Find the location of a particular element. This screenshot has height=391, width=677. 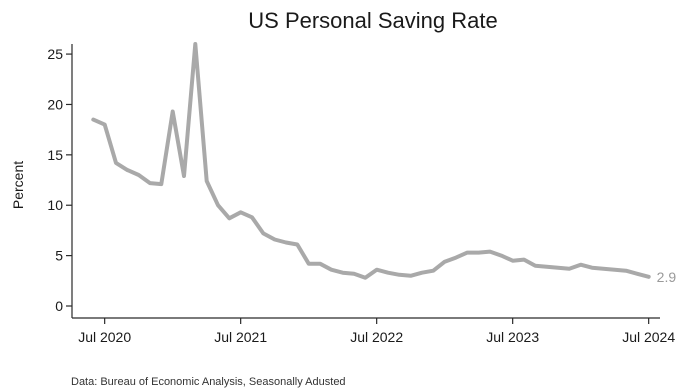

x-tick-label: Jul 2020 is located at coordinates (104, 337).